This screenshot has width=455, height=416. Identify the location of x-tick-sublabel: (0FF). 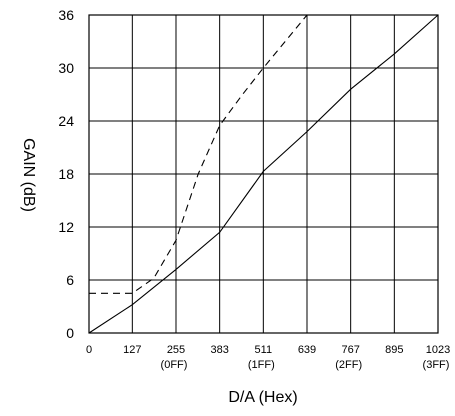
(174, 365).